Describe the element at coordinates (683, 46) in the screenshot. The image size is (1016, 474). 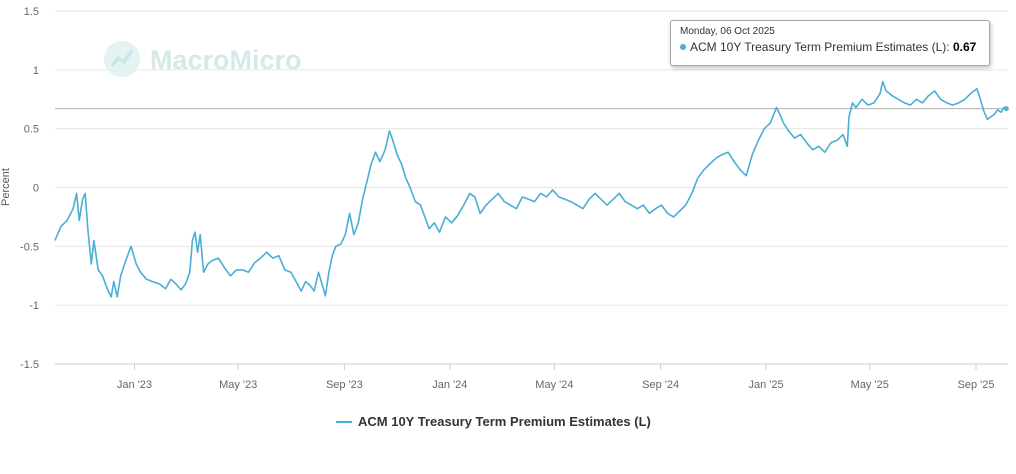
I see `series-dot-icon` at that location.